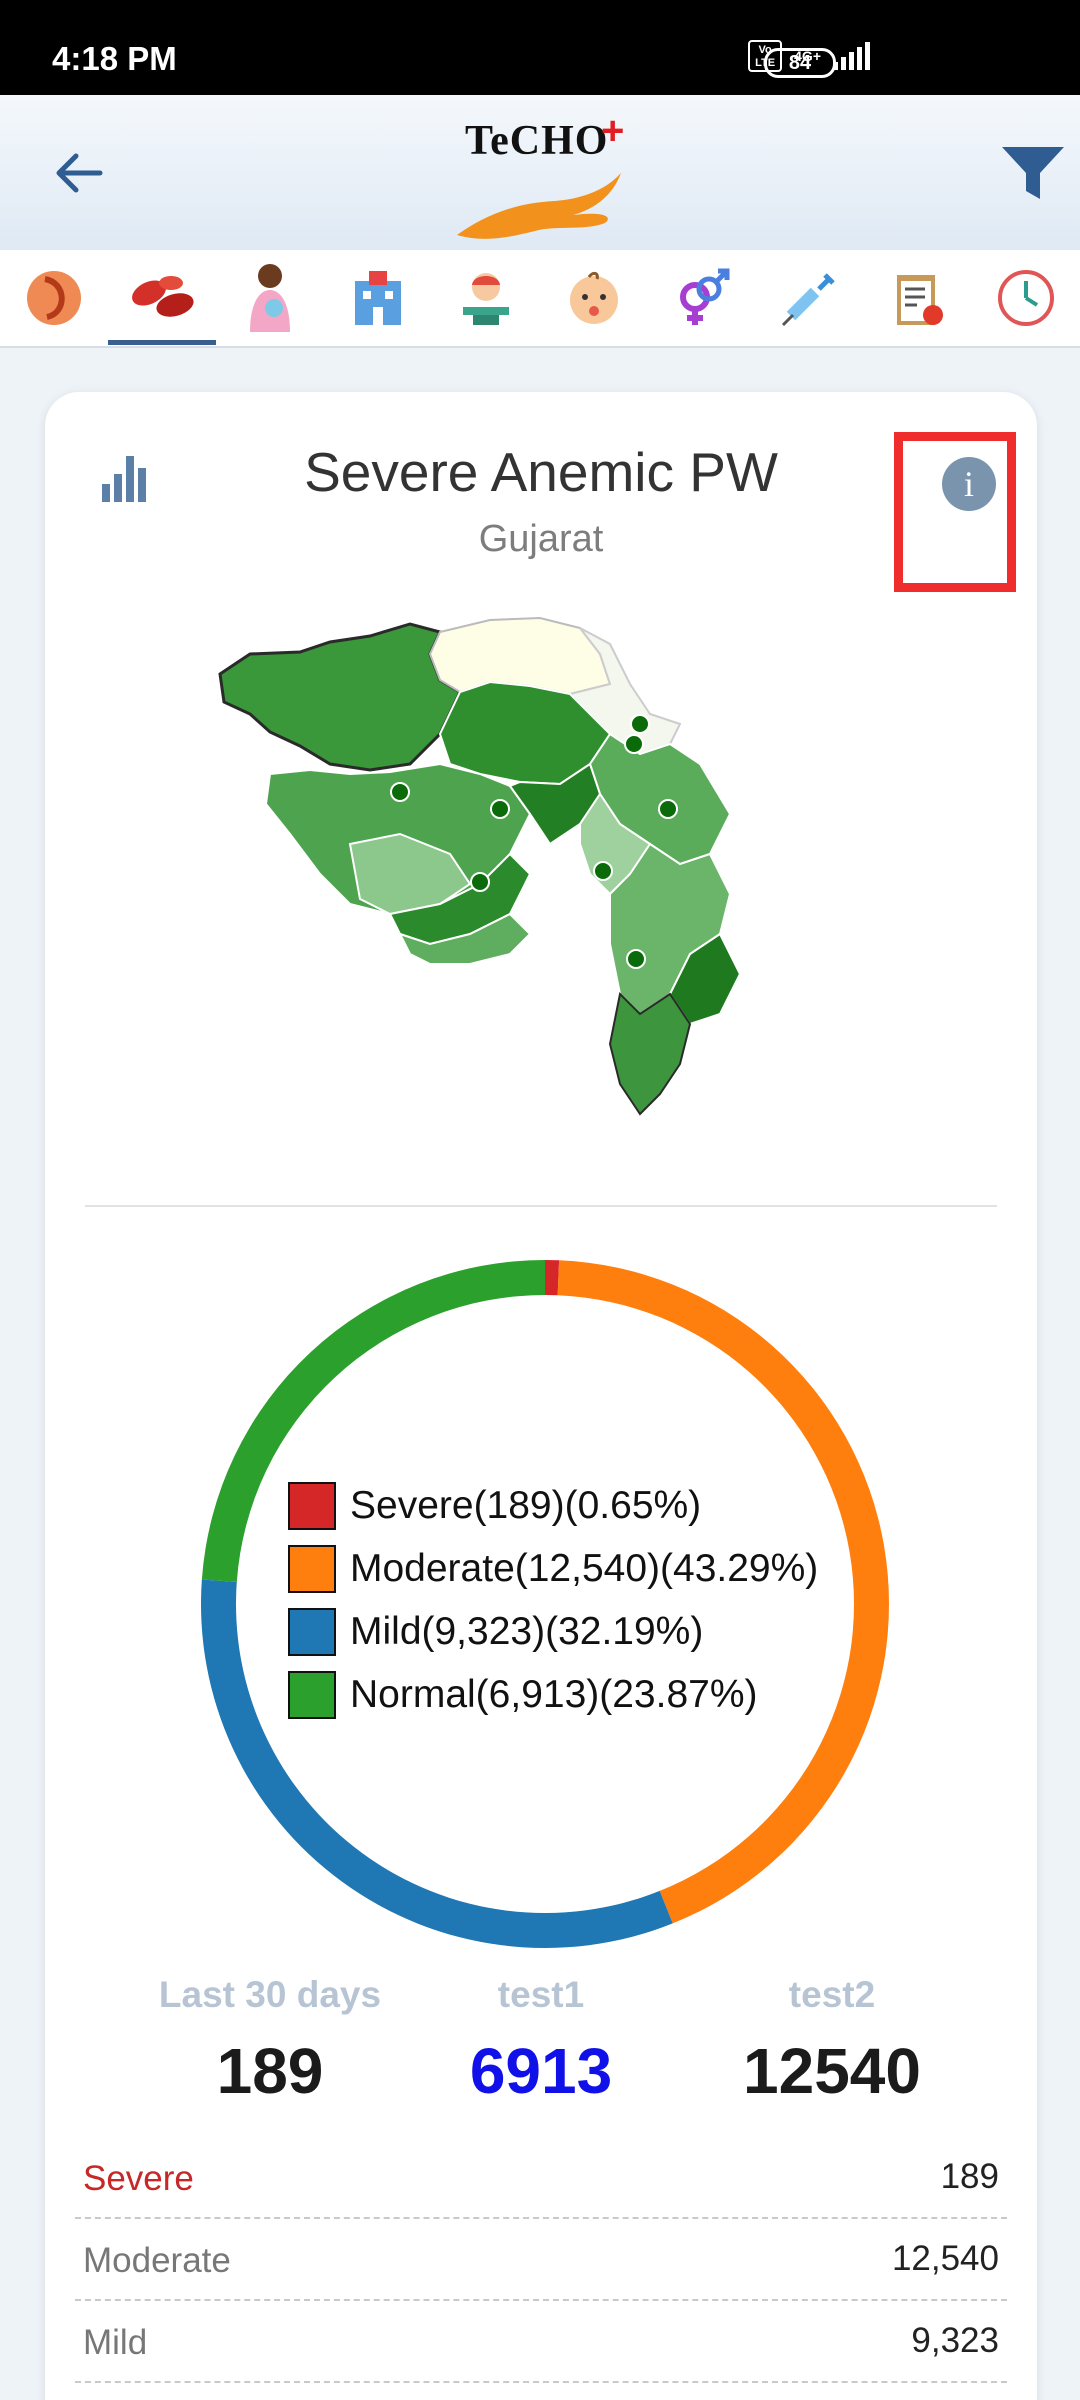 The image size is (1080, 2400). Describe the element at coordinates (537, 141) in the screenshot. I see `logo-text: TeCHO` at that location.